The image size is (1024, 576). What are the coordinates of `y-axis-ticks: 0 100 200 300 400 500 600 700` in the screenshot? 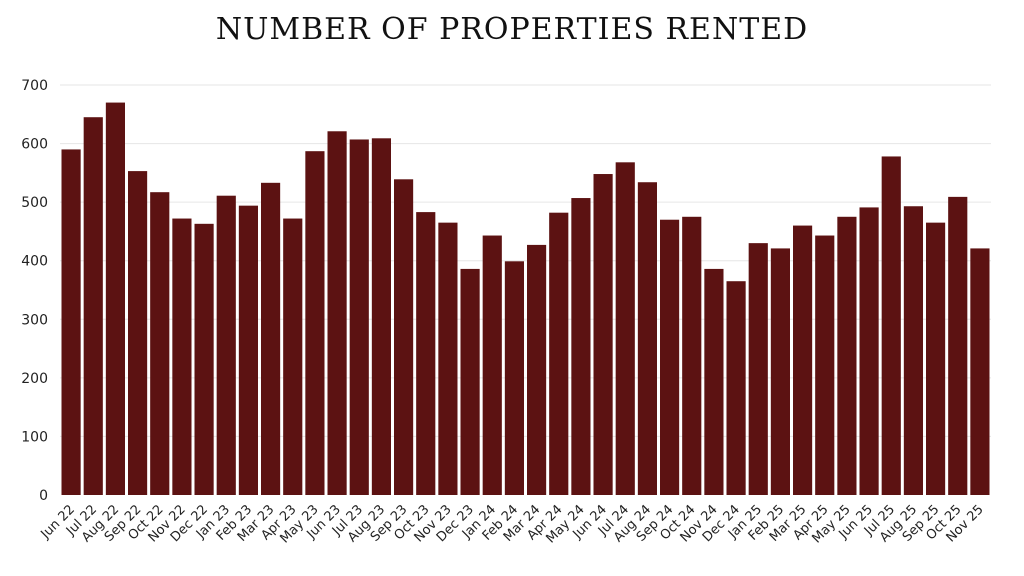 It's located at (34, 291).